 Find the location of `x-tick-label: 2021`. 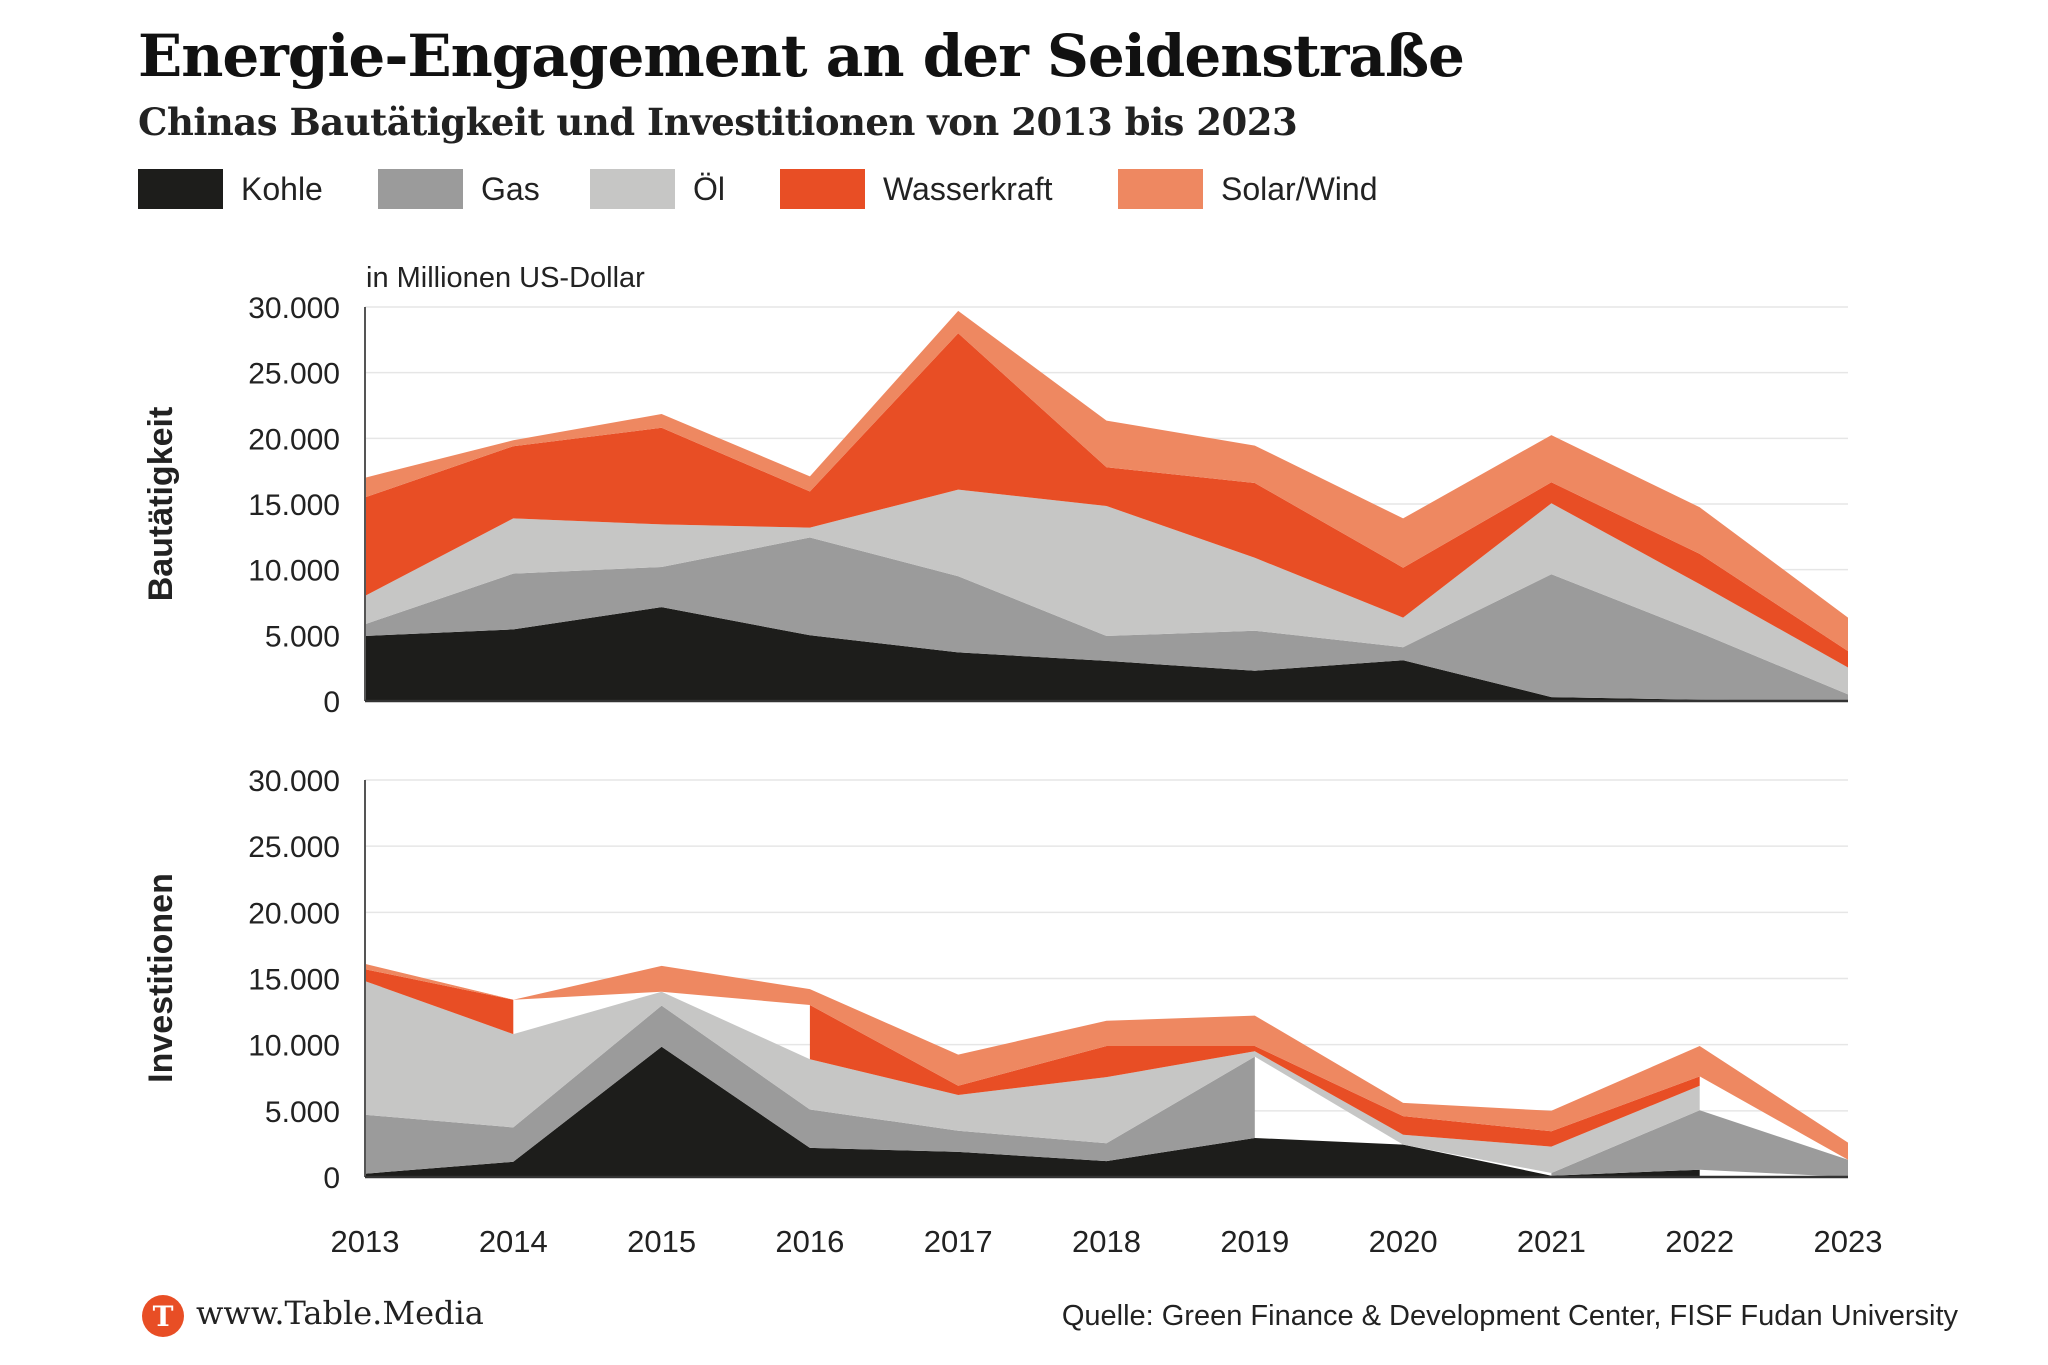

x-tick-label: 2021 is located at coordinates (1551, 1241).